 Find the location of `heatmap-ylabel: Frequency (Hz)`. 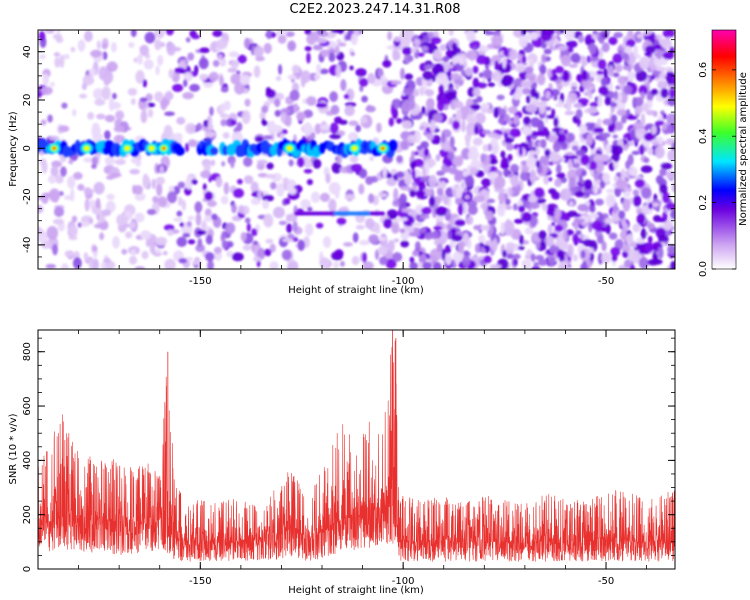

heatmap-ylabel: Frequency (Hz) is located at coordinates (13, 149).